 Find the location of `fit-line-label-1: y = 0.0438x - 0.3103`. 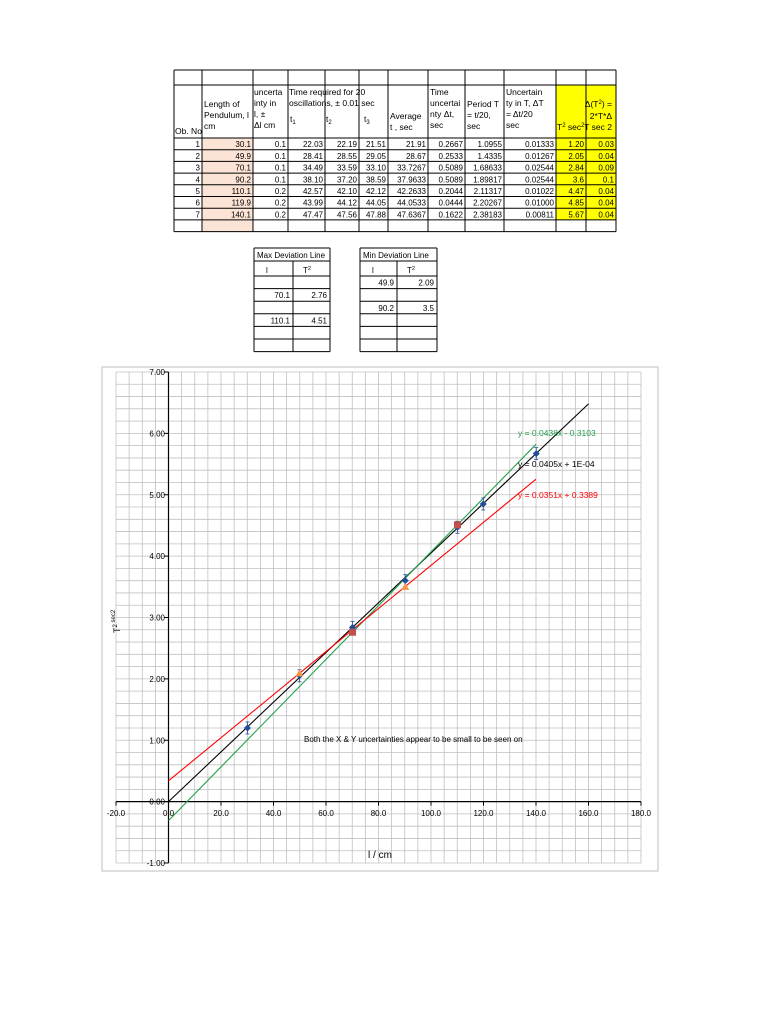

fit-line-label-1: y = 0.0438x - 0.3103 is located at coordinates (557, 433).